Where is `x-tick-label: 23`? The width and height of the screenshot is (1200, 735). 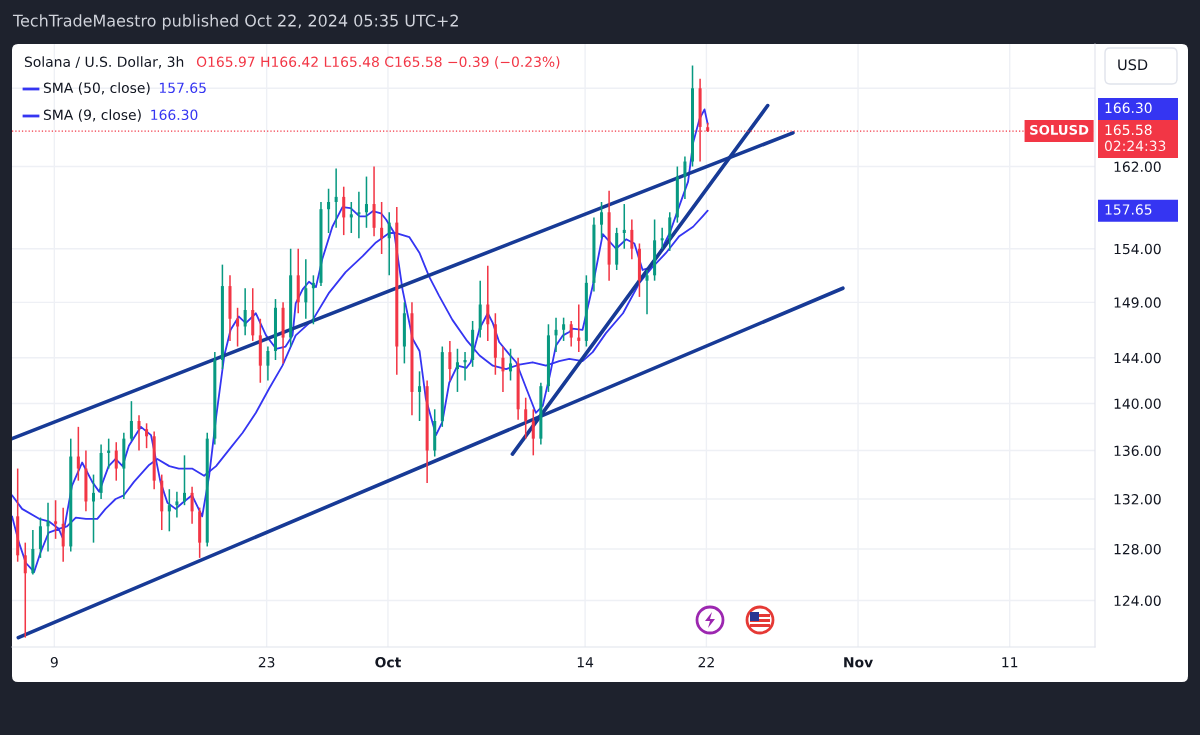 x-tick-label: 23 is located at coordinates (266, 662).